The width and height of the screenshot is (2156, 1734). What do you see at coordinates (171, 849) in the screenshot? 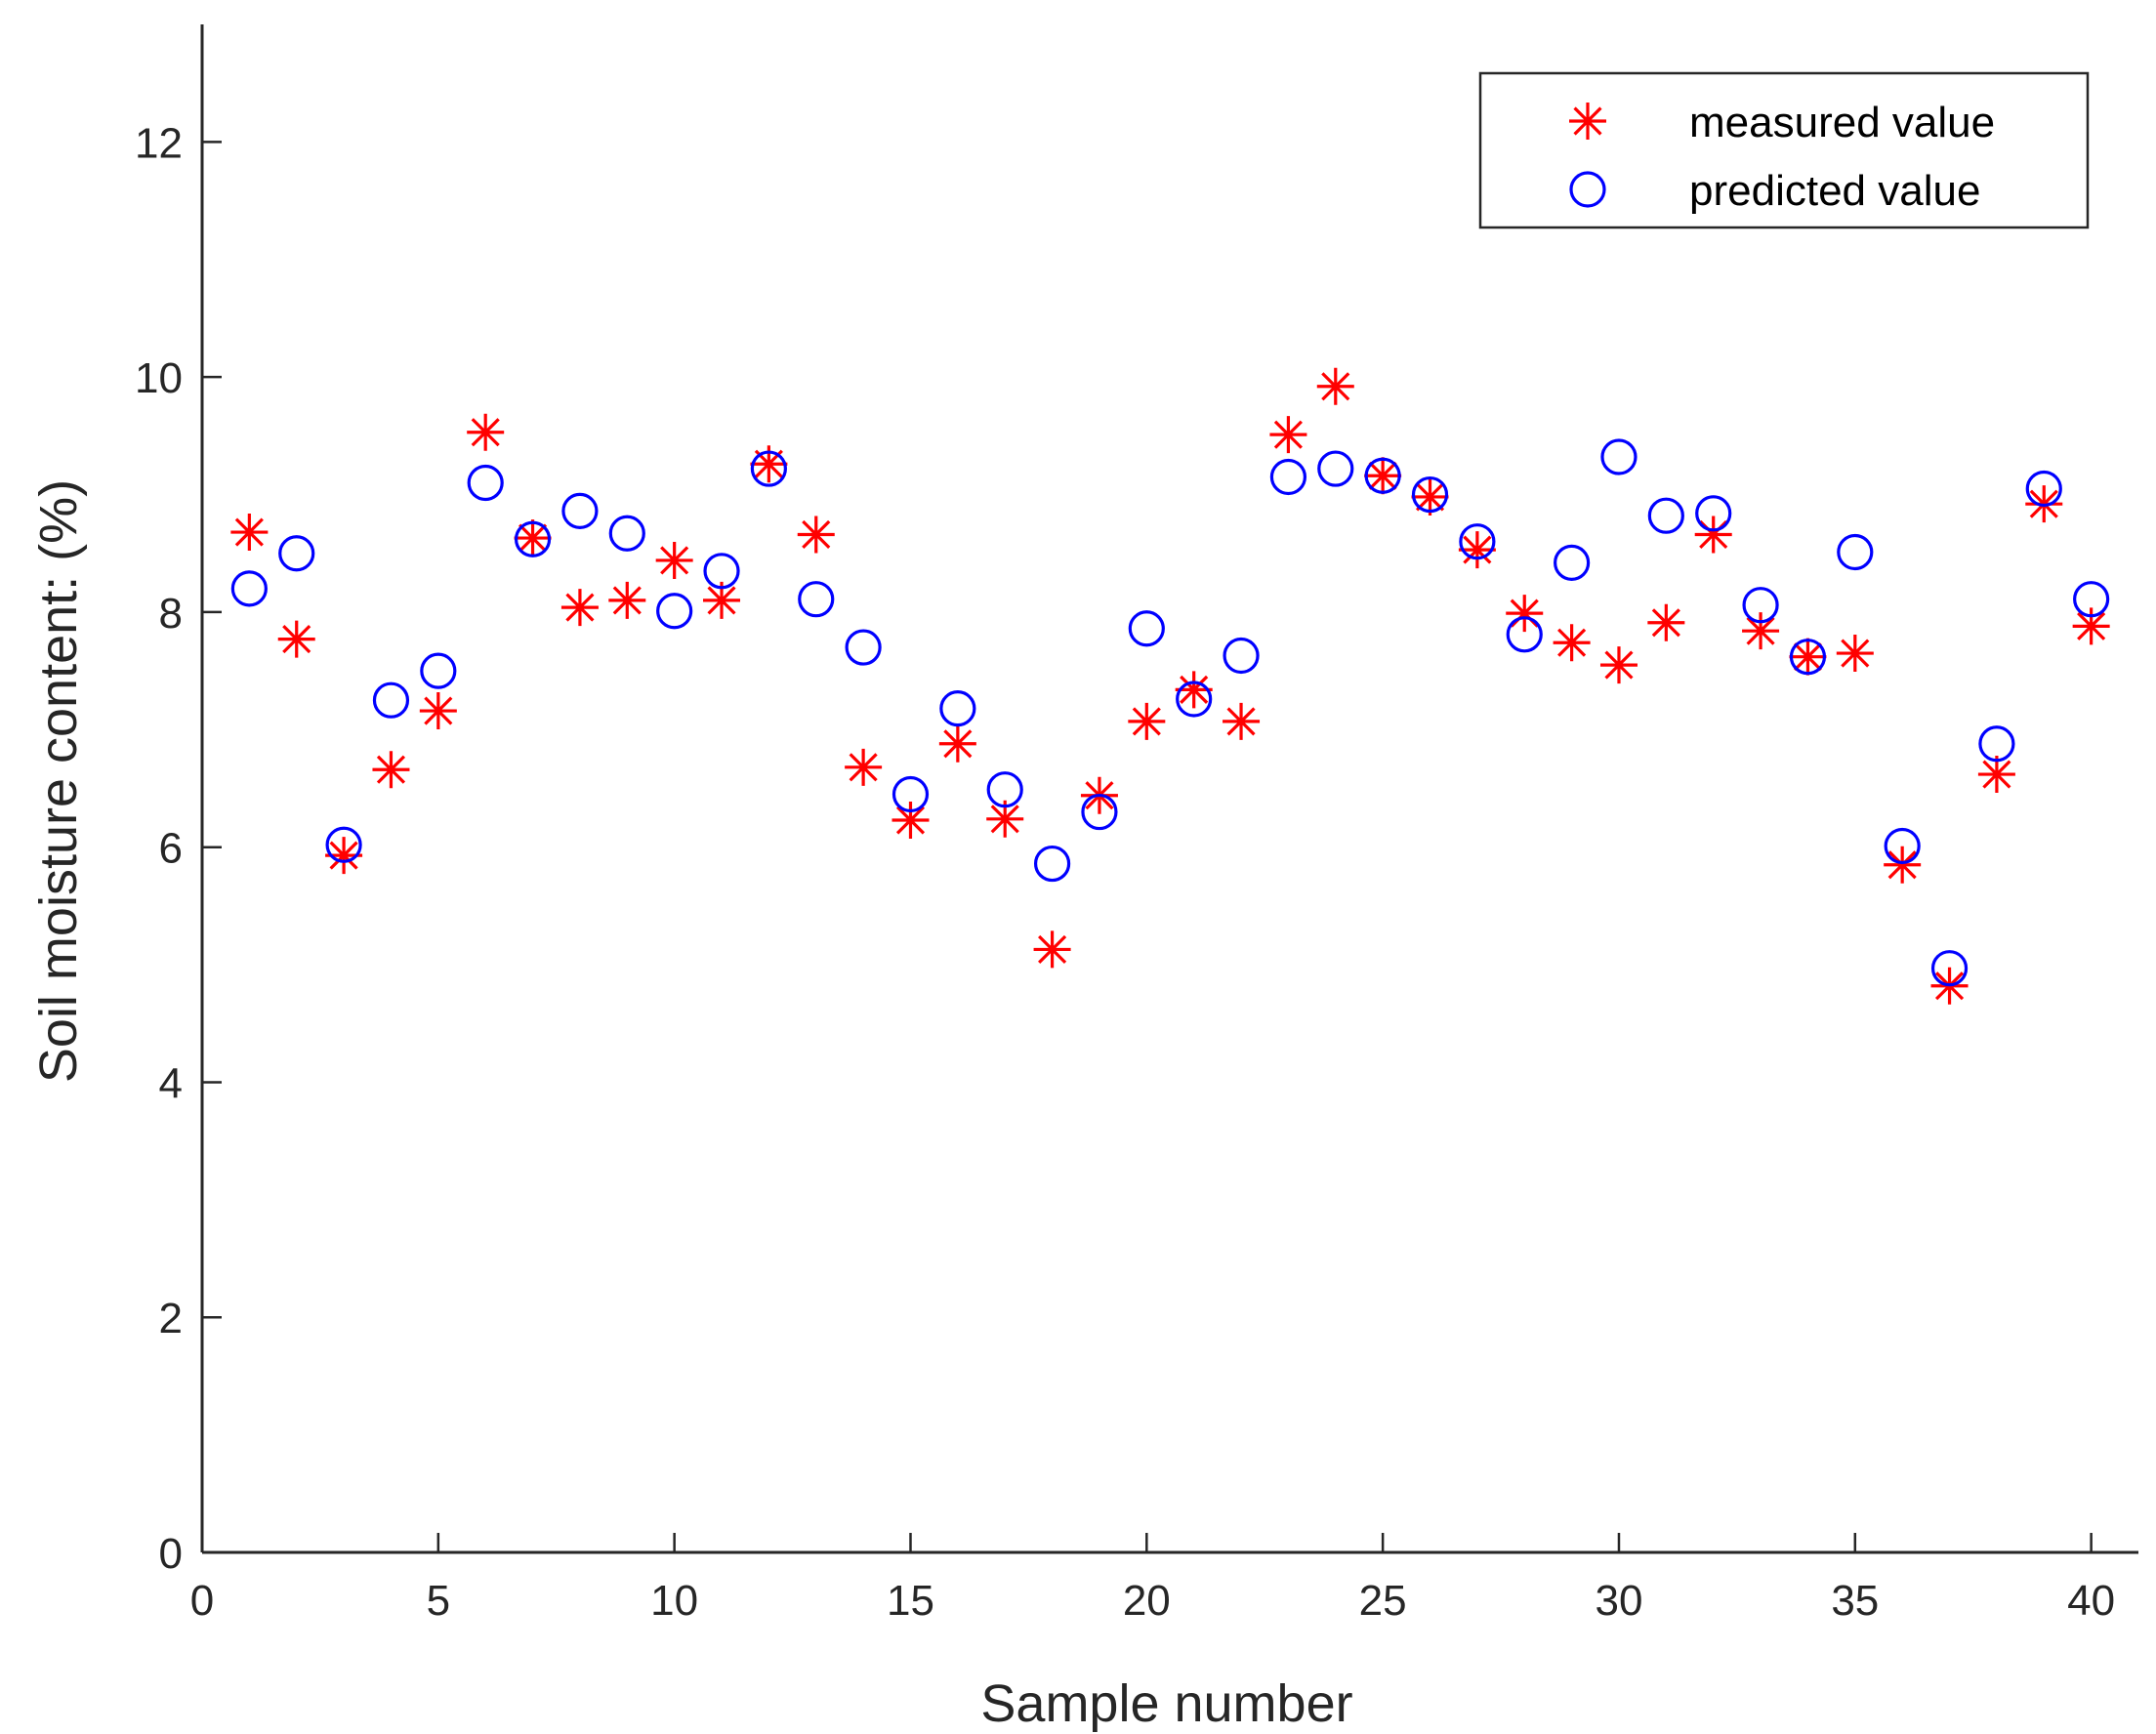
I see `y-tick-label: 6` at bounding box center [171, 849].